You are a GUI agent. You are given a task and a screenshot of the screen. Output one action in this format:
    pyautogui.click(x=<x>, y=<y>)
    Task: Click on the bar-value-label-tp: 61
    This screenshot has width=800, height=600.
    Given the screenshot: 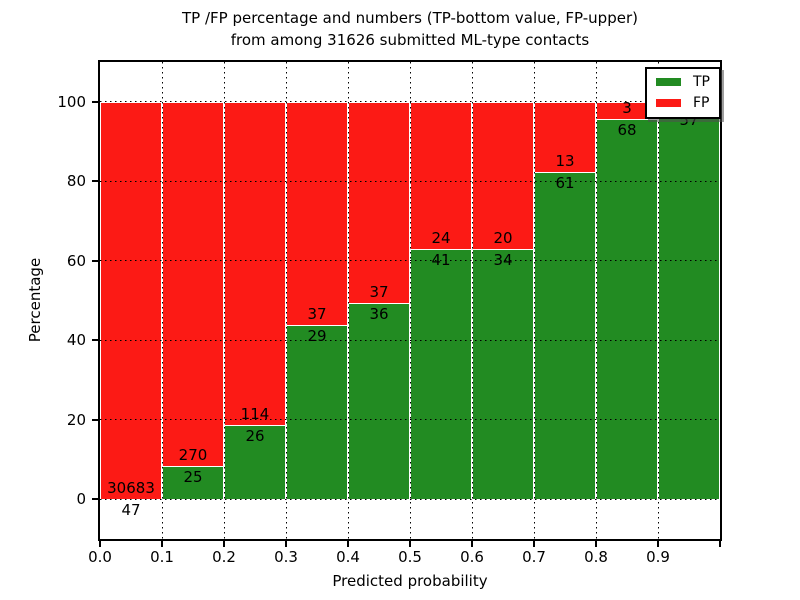 What is the action you would take?
    pyautogui.click(x=565, y=182)
    